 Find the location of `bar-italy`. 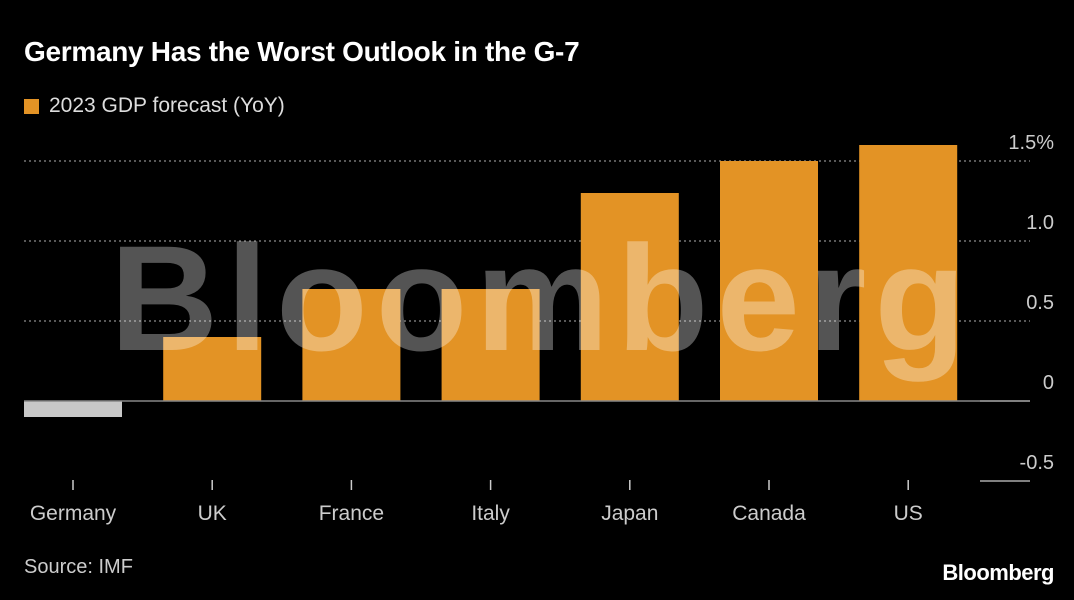

bar-italy is located at coordinates (490, 345).